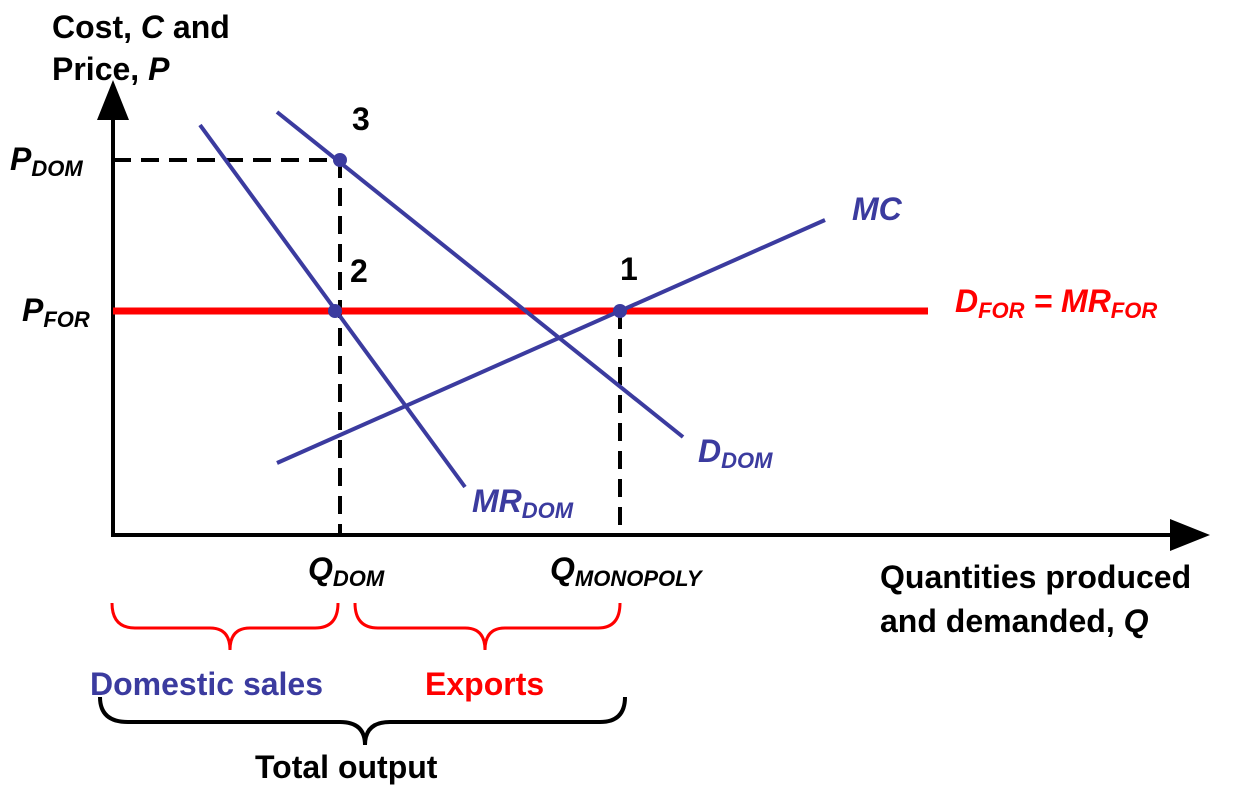  Describe the element at coordinates (627, 571) in the screenshot. I see `q-monopoly-label: QMONOPOLY` at that location.